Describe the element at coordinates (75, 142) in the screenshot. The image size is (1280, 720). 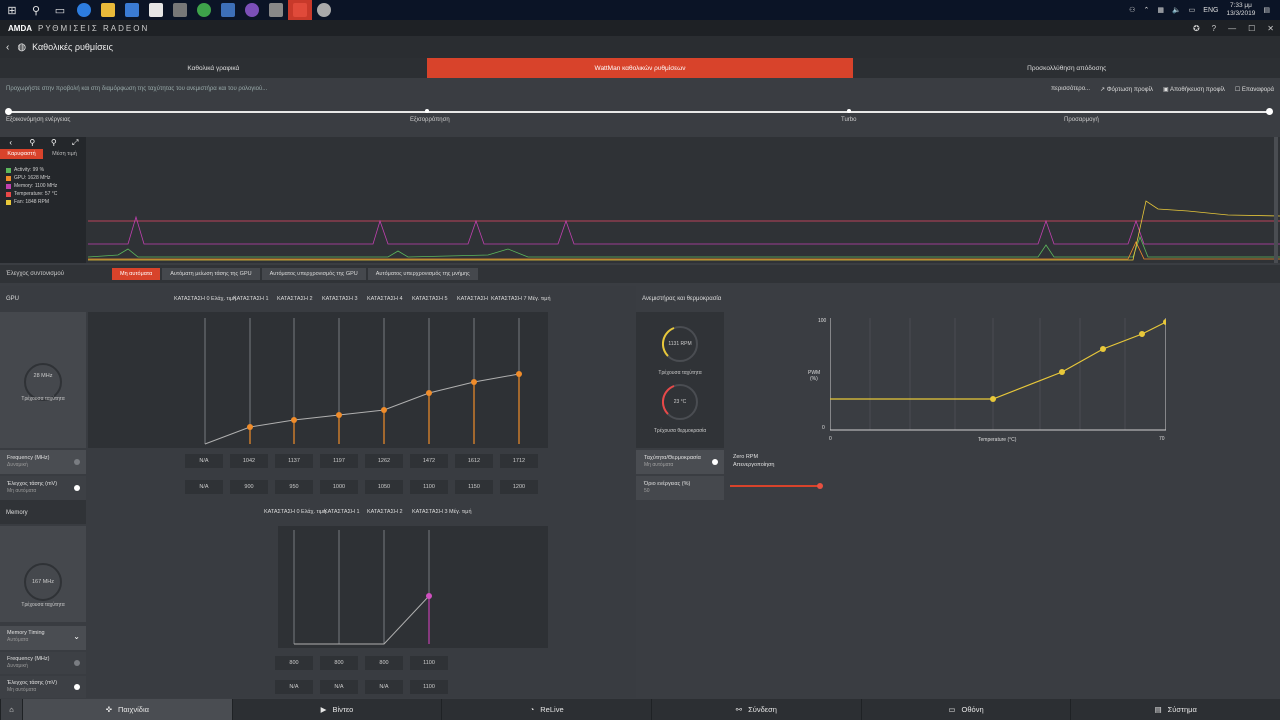
I see `expand-icon: ⤢` at that location.